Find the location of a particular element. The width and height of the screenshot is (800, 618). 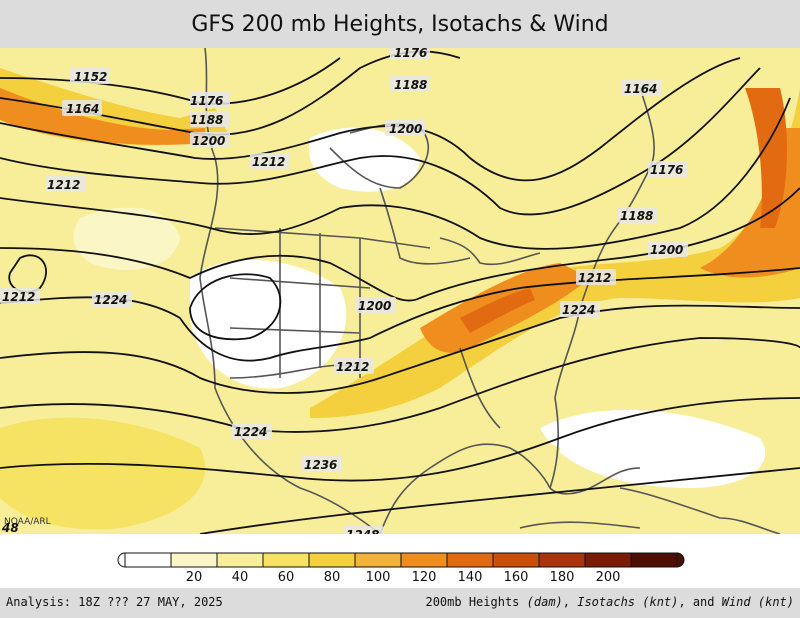

contour-label-1224-e: 1224 is located at coordinates (580, 309).